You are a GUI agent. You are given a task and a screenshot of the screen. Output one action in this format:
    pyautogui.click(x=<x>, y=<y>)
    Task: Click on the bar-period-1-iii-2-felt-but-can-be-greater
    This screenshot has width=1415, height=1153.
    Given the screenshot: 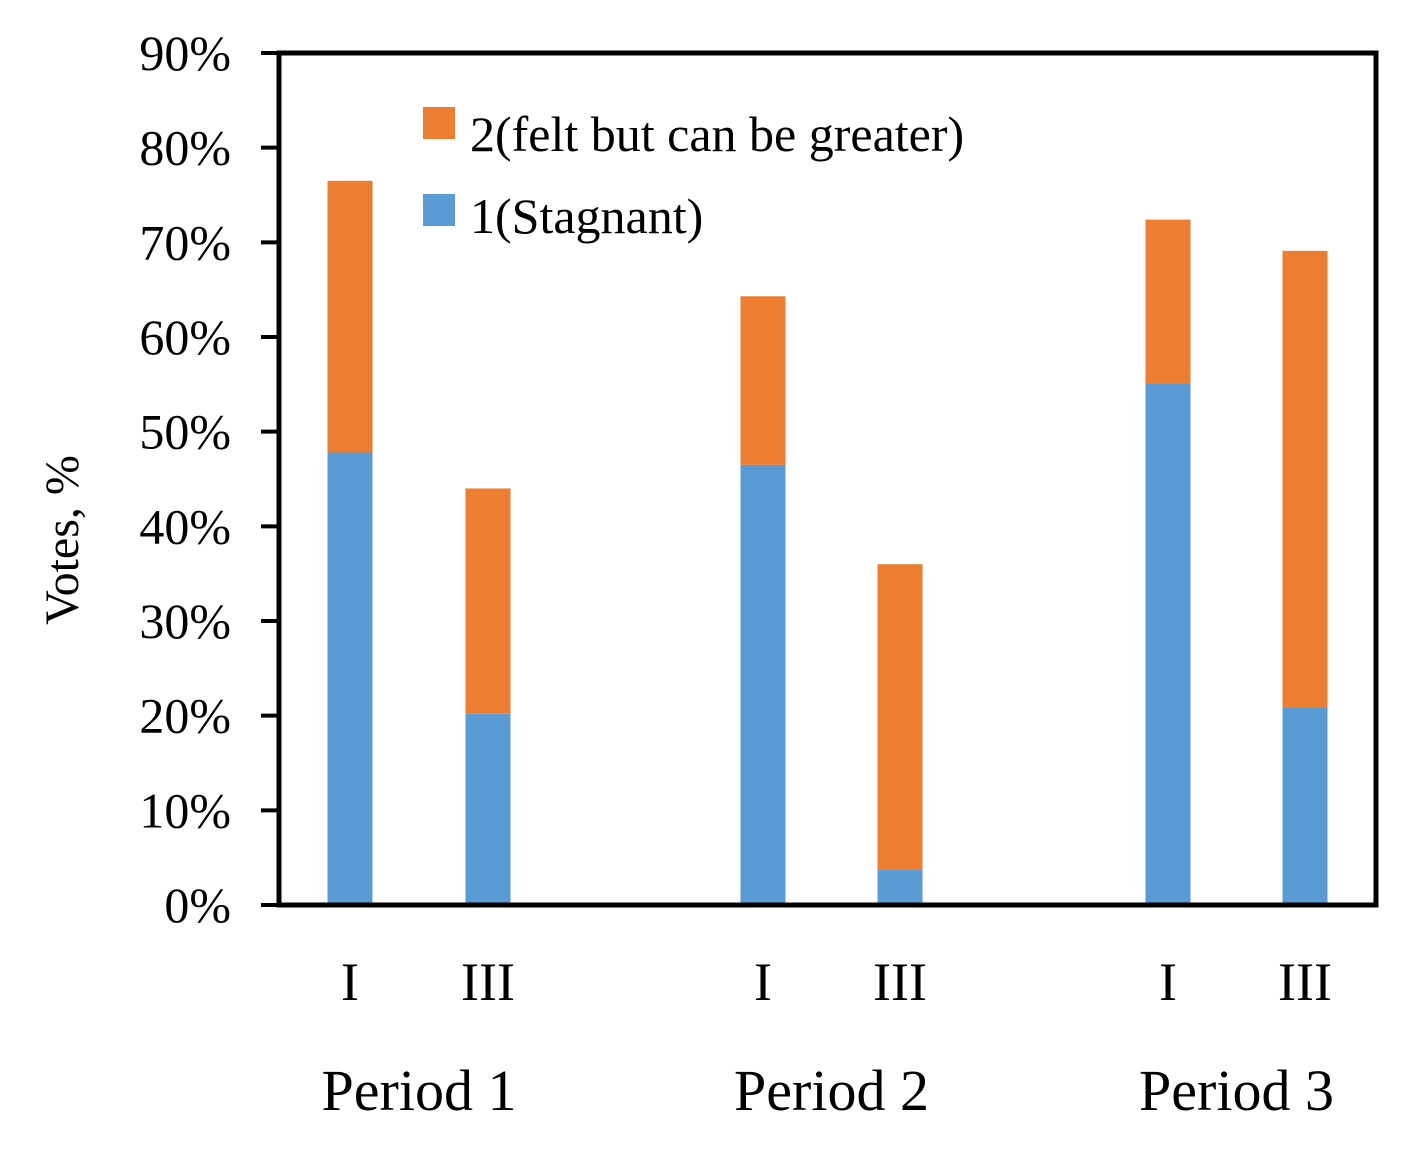 What is the action you would take?
    pyautogui.click(x=488, y=601)
    